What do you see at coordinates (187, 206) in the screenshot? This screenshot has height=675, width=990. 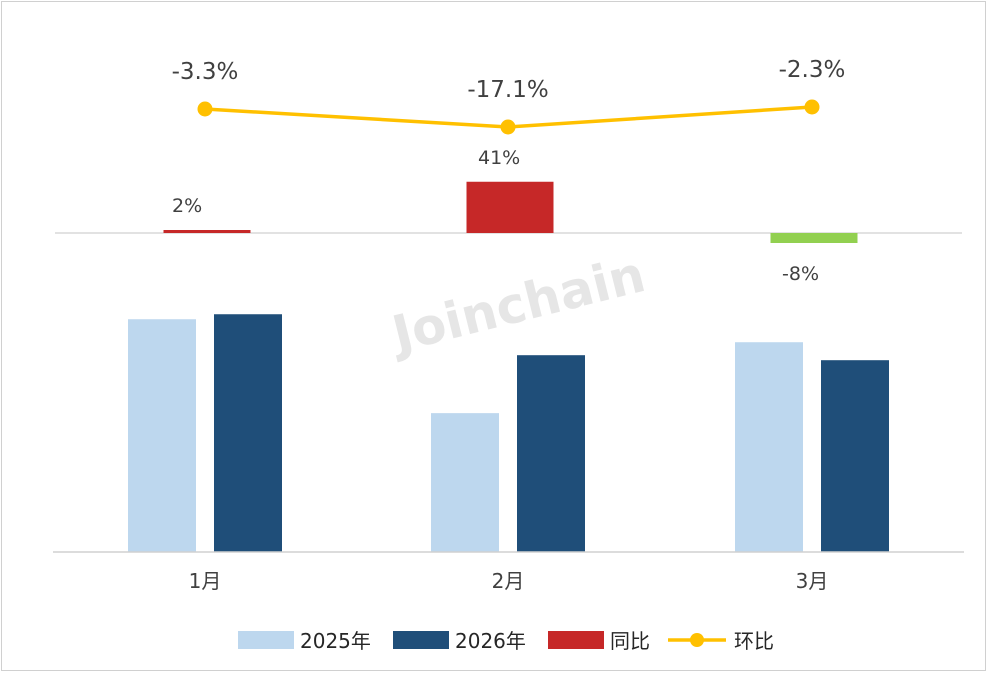 I see `yoy-label-1: 2%` at bounding box center [187, 206].